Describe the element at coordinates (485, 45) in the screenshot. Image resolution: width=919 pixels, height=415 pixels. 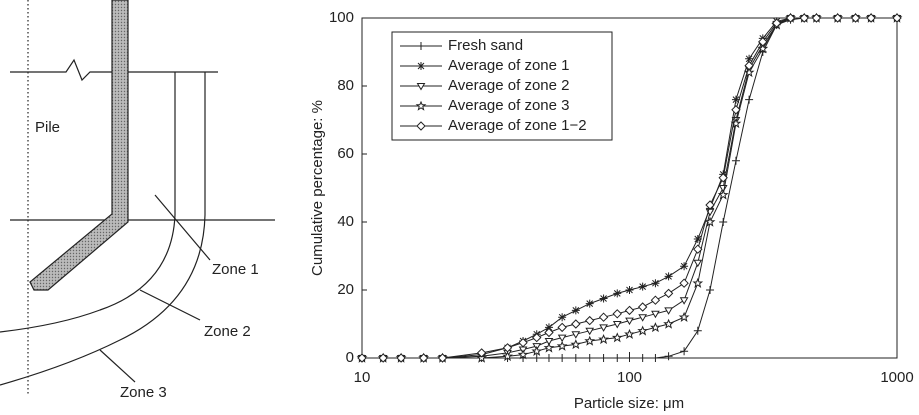
I see `legend-label: Fresh sand` at that location.